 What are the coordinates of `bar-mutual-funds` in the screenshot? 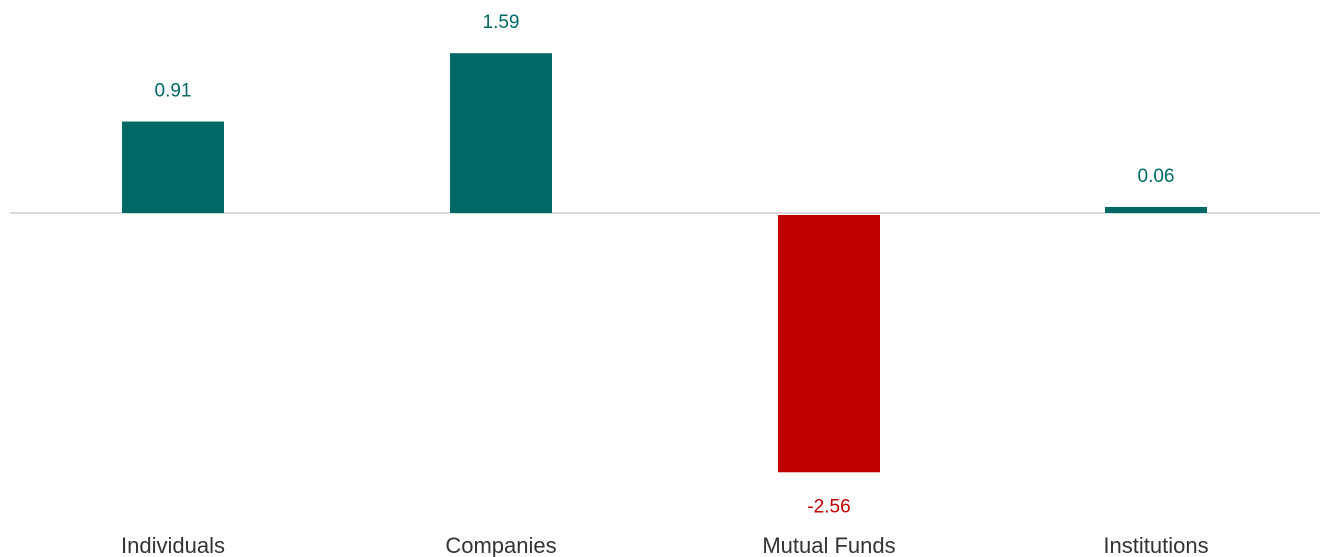 It's located at (829, 344).